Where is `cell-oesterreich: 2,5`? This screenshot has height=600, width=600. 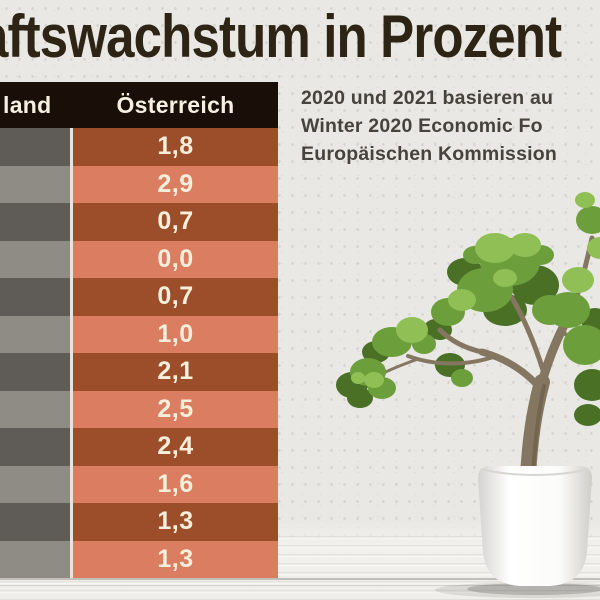
cell-oesterreich: 2,5 is located at coordinates (175, 409).